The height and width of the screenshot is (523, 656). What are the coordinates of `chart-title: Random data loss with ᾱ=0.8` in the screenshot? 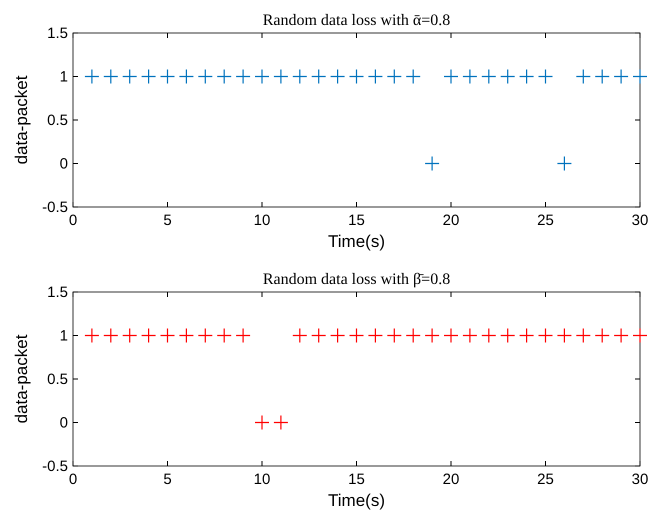 It's located at (356, 20).